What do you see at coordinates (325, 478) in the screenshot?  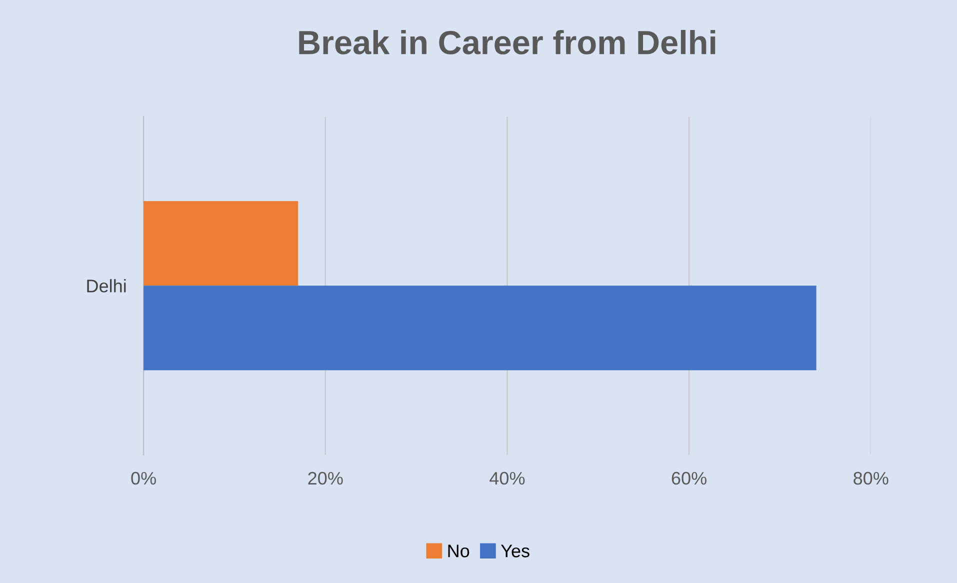 I see `x-tick-label: 20%` at bounding box center [325, 478].